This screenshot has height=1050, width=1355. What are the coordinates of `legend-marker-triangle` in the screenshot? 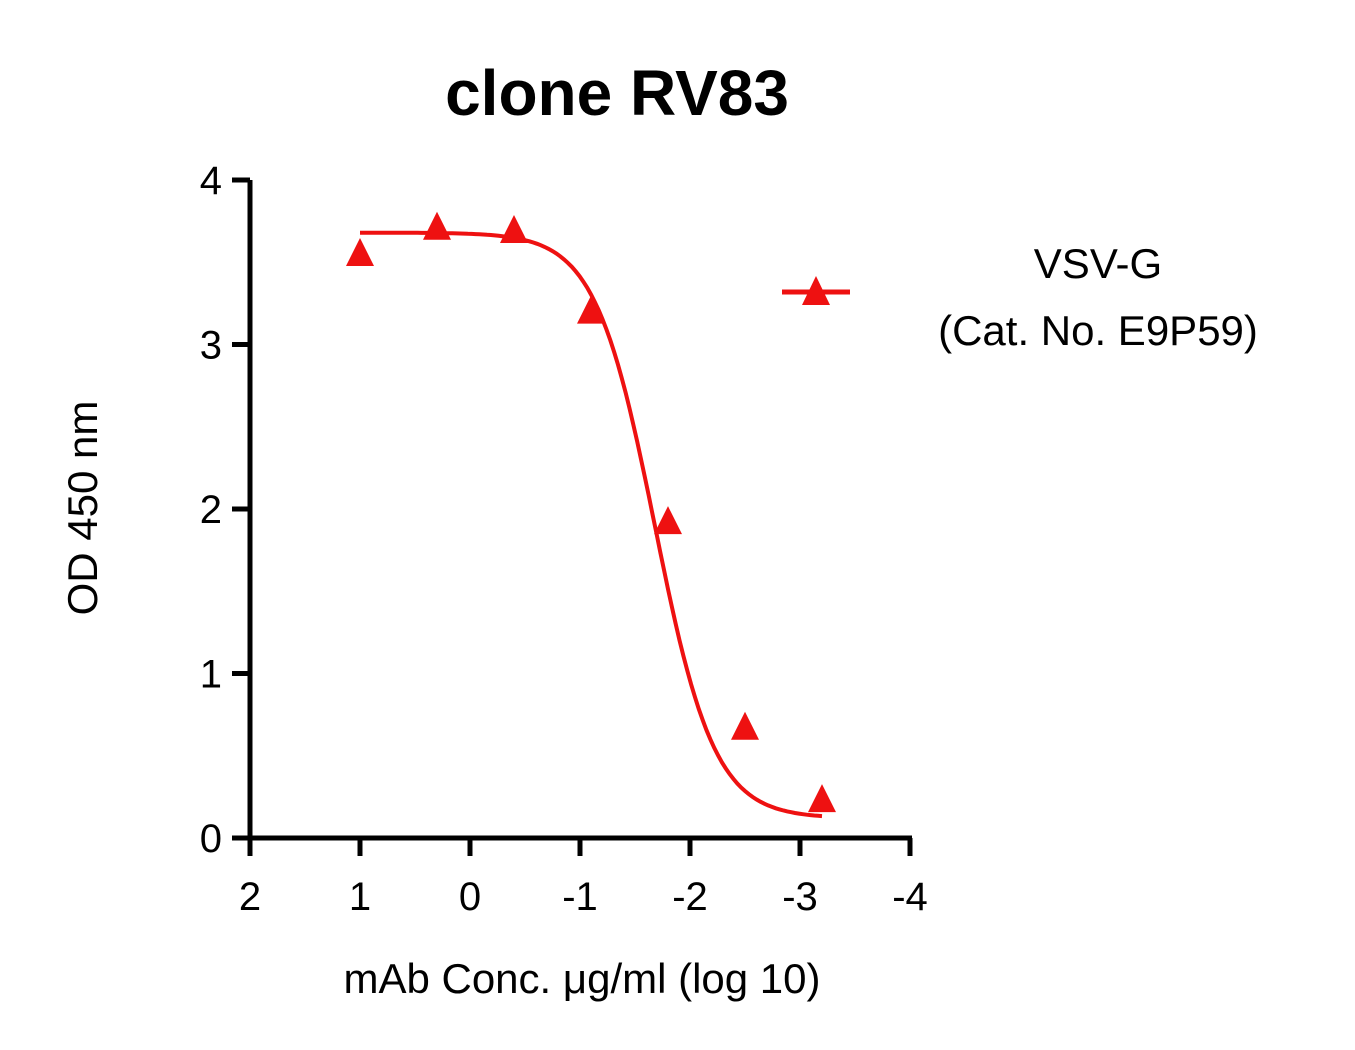 It's located at (816, 290).